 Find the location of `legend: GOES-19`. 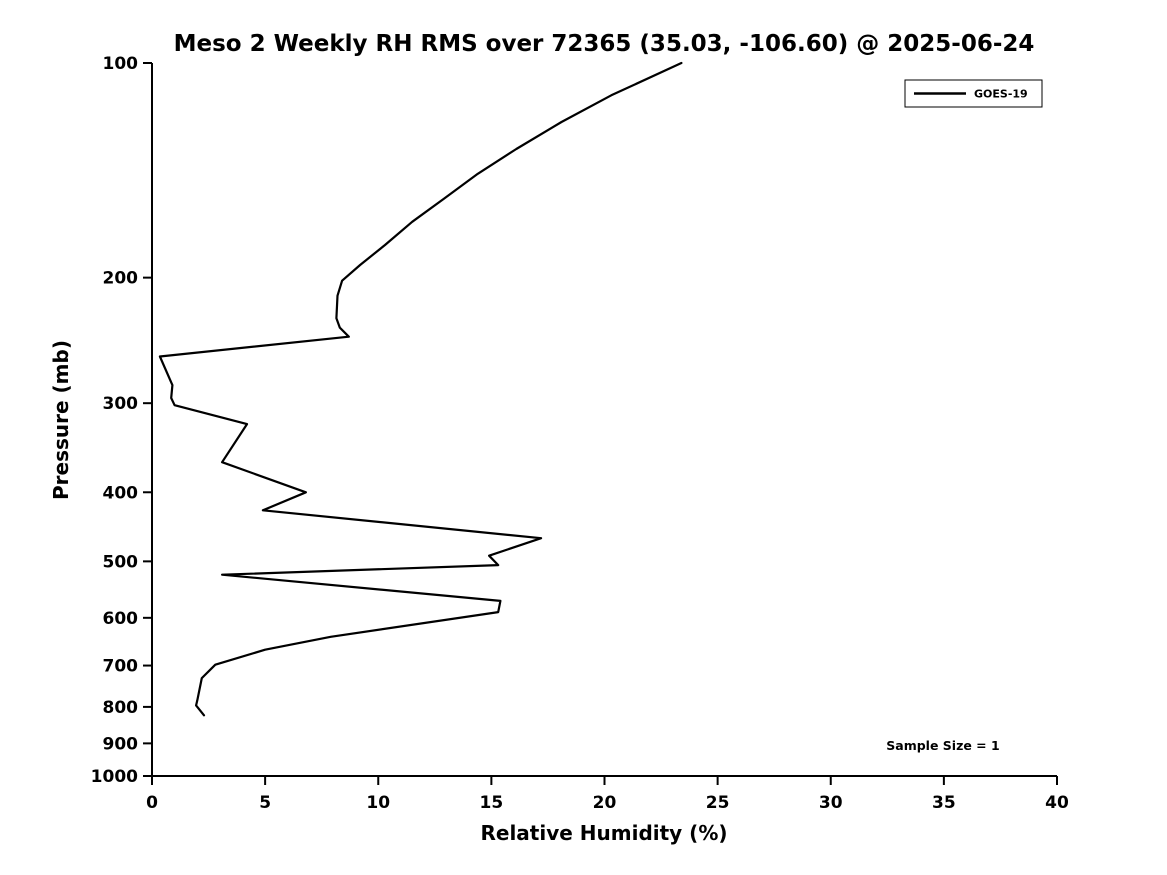

legend: GOES-19 is located at coordinates (973, 93).